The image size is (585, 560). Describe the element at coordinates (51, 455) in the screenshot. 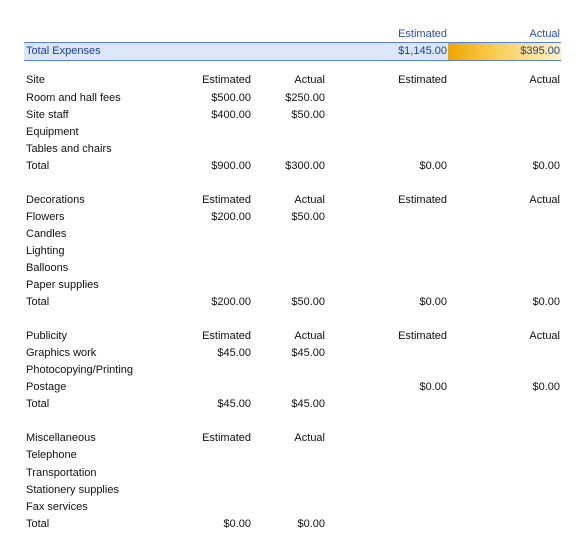

I see `cell-label: Telephone` at that location.